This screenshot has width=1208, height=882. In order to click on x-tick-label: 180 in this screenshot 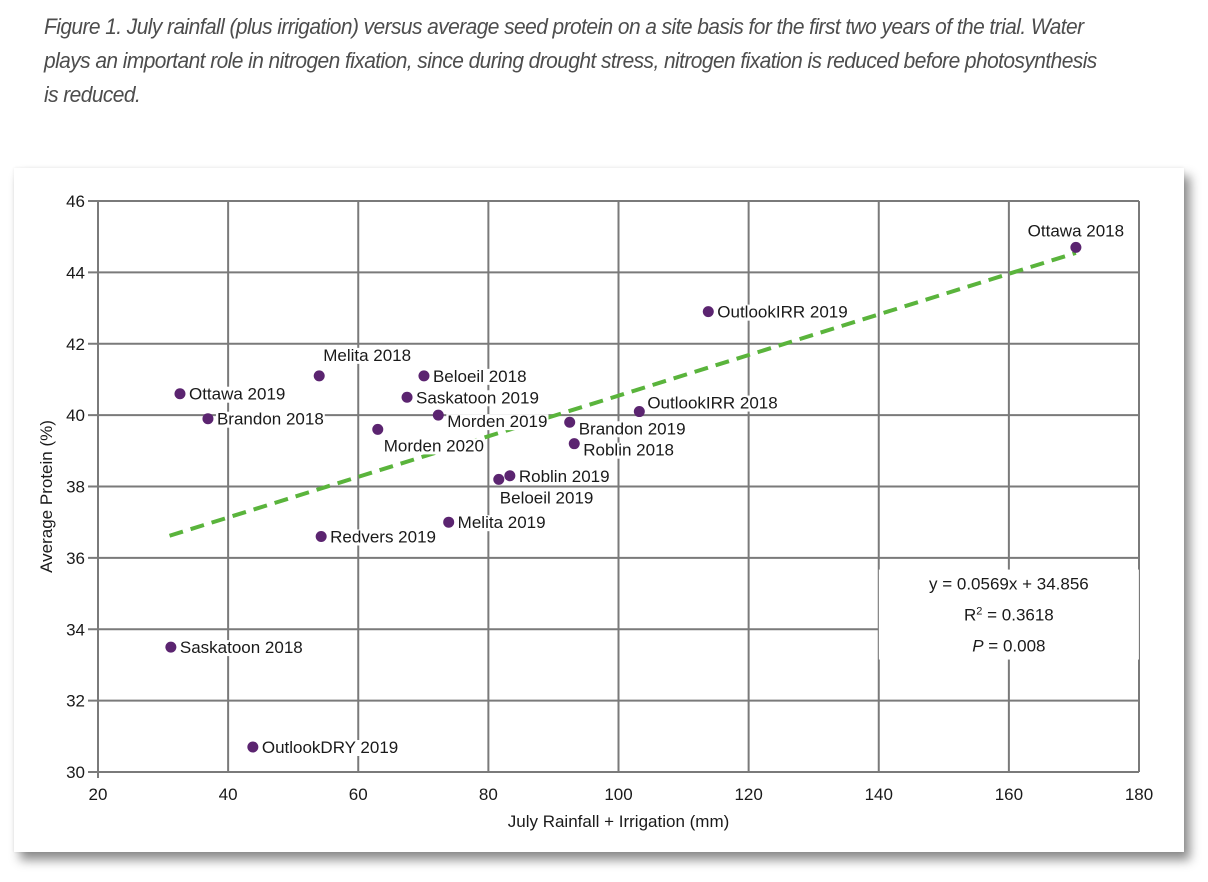, I will do `click(1139, 794)`.